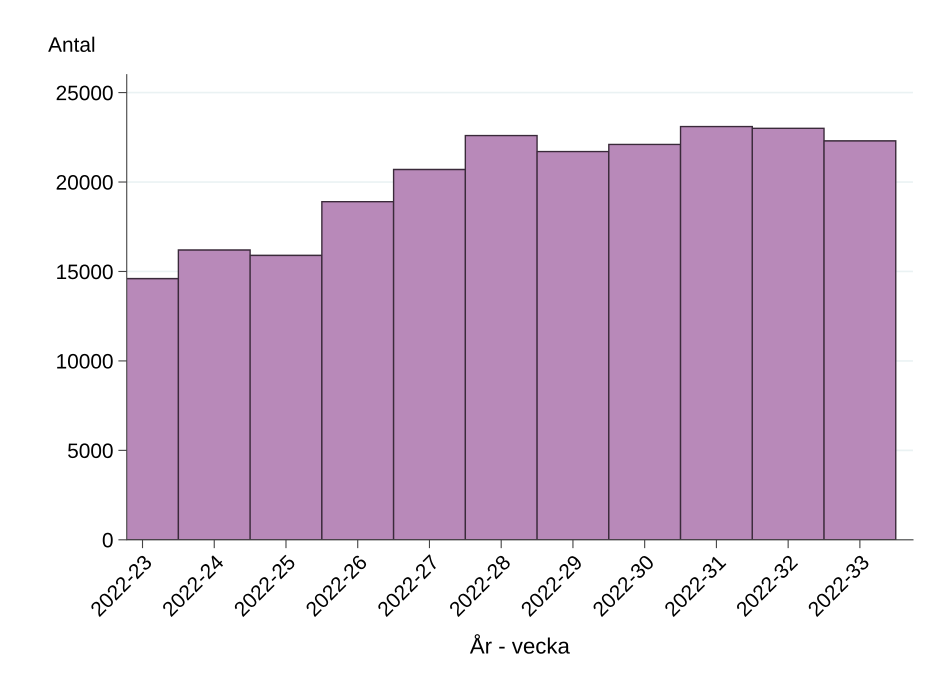 Image resolution: width=925 pixels, height=679 pixels. What do you see at coordinates (84, 93) in the screenshot?
I see `y-tick-label: 25000` at bounding box center [84, 93].